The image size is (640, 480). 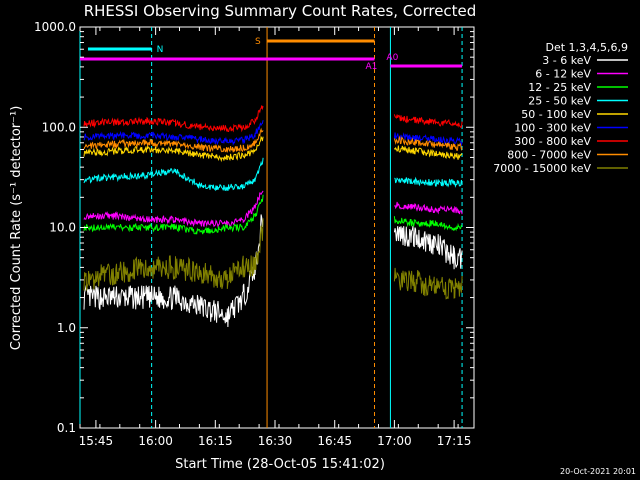 What do you see at coordinates (59, 127) in the screenshot?
I see `y-tick-label-3: 100.0` at bounding box center [59, 127].